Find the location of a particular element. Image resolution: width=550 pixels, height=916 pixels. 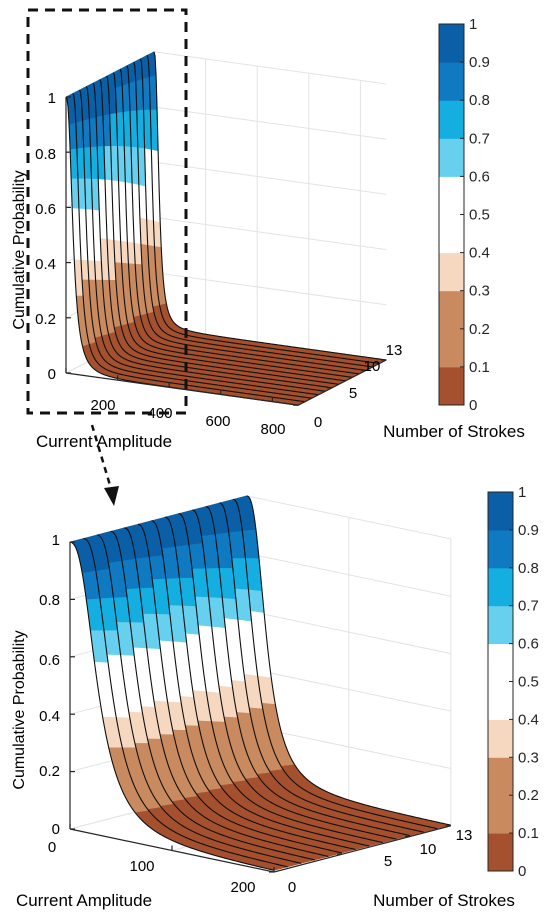

colorbar-tick-label: 1 is located at coordinates (473, 24).